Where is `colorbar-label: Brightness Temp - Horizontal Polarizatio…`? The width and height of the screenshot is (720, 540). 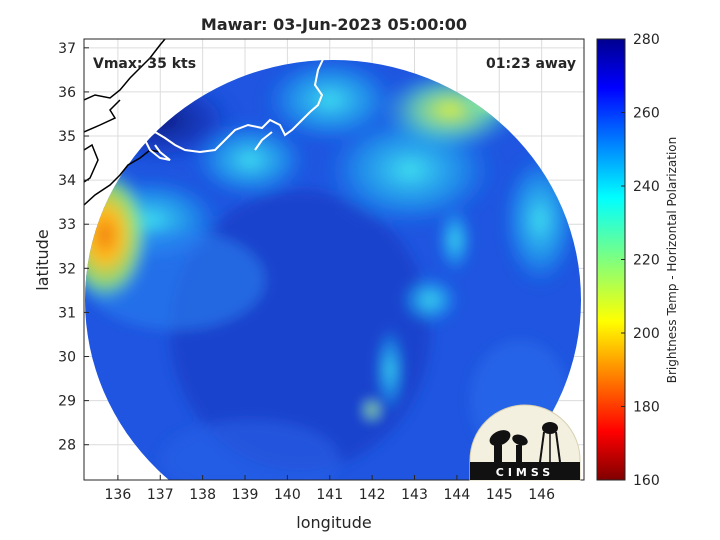
colorbar-label: Brightness Temp - Horizontal Polarizatio… is located at coordinates (672, 260).